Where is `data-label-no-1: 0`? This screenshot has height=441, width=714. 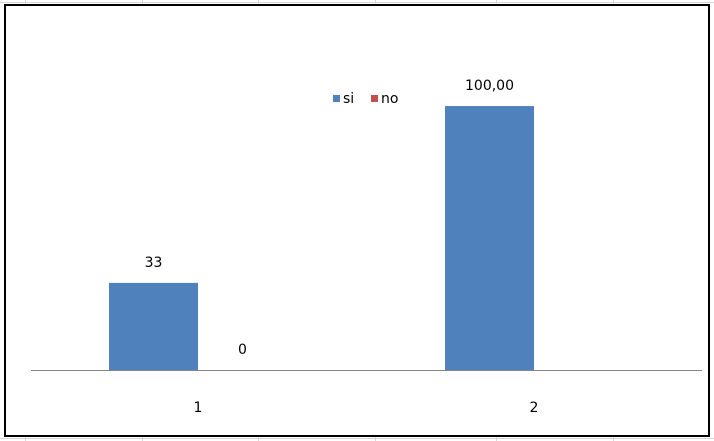 data-label-no-1: 0 is located at coordinates (242, 350).